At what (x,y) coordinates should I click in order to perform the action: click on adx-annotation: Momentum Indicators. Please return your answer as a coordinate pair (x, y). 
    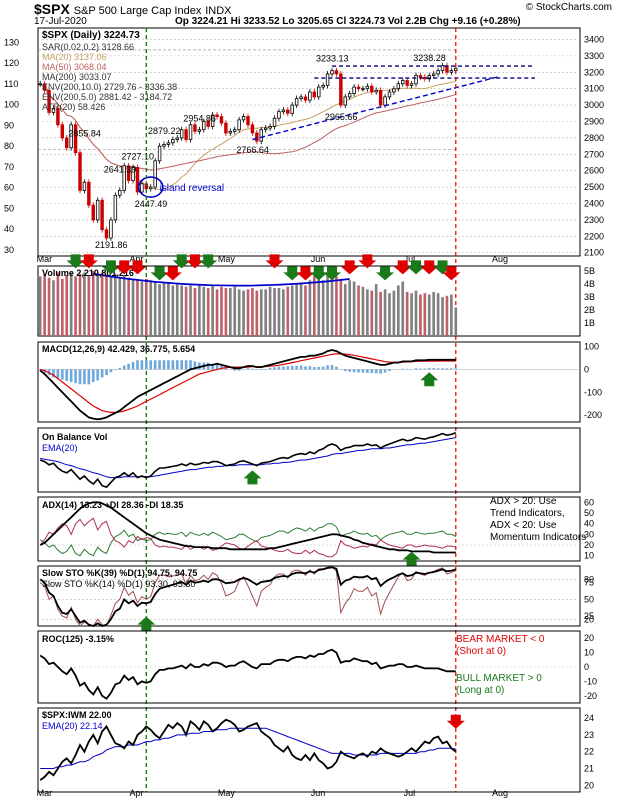
    Looking at the image, I should click on (538, 537).